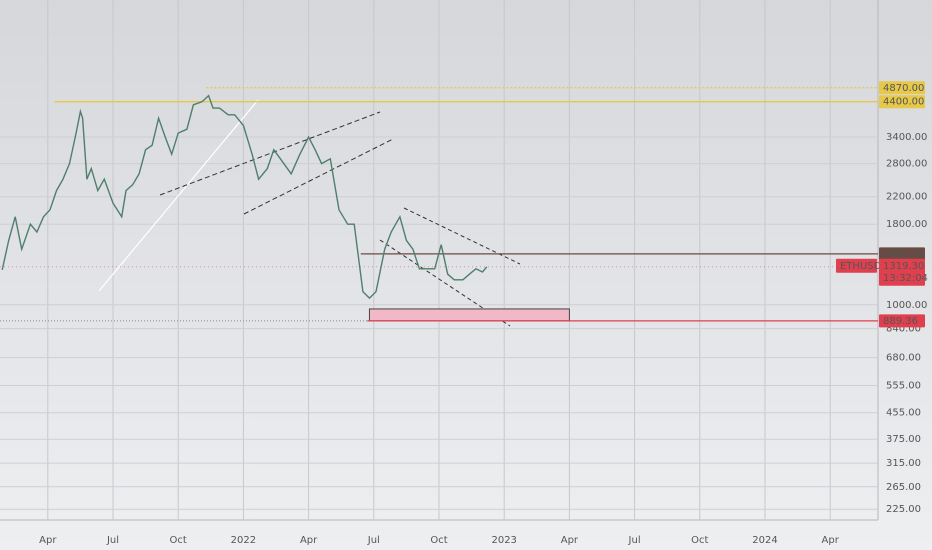 The width and height of the screenshot is (932, 550). What do you see at coordinates (469, 315) in the screenshot?
I see `zone` at bounding box center [469, 315].